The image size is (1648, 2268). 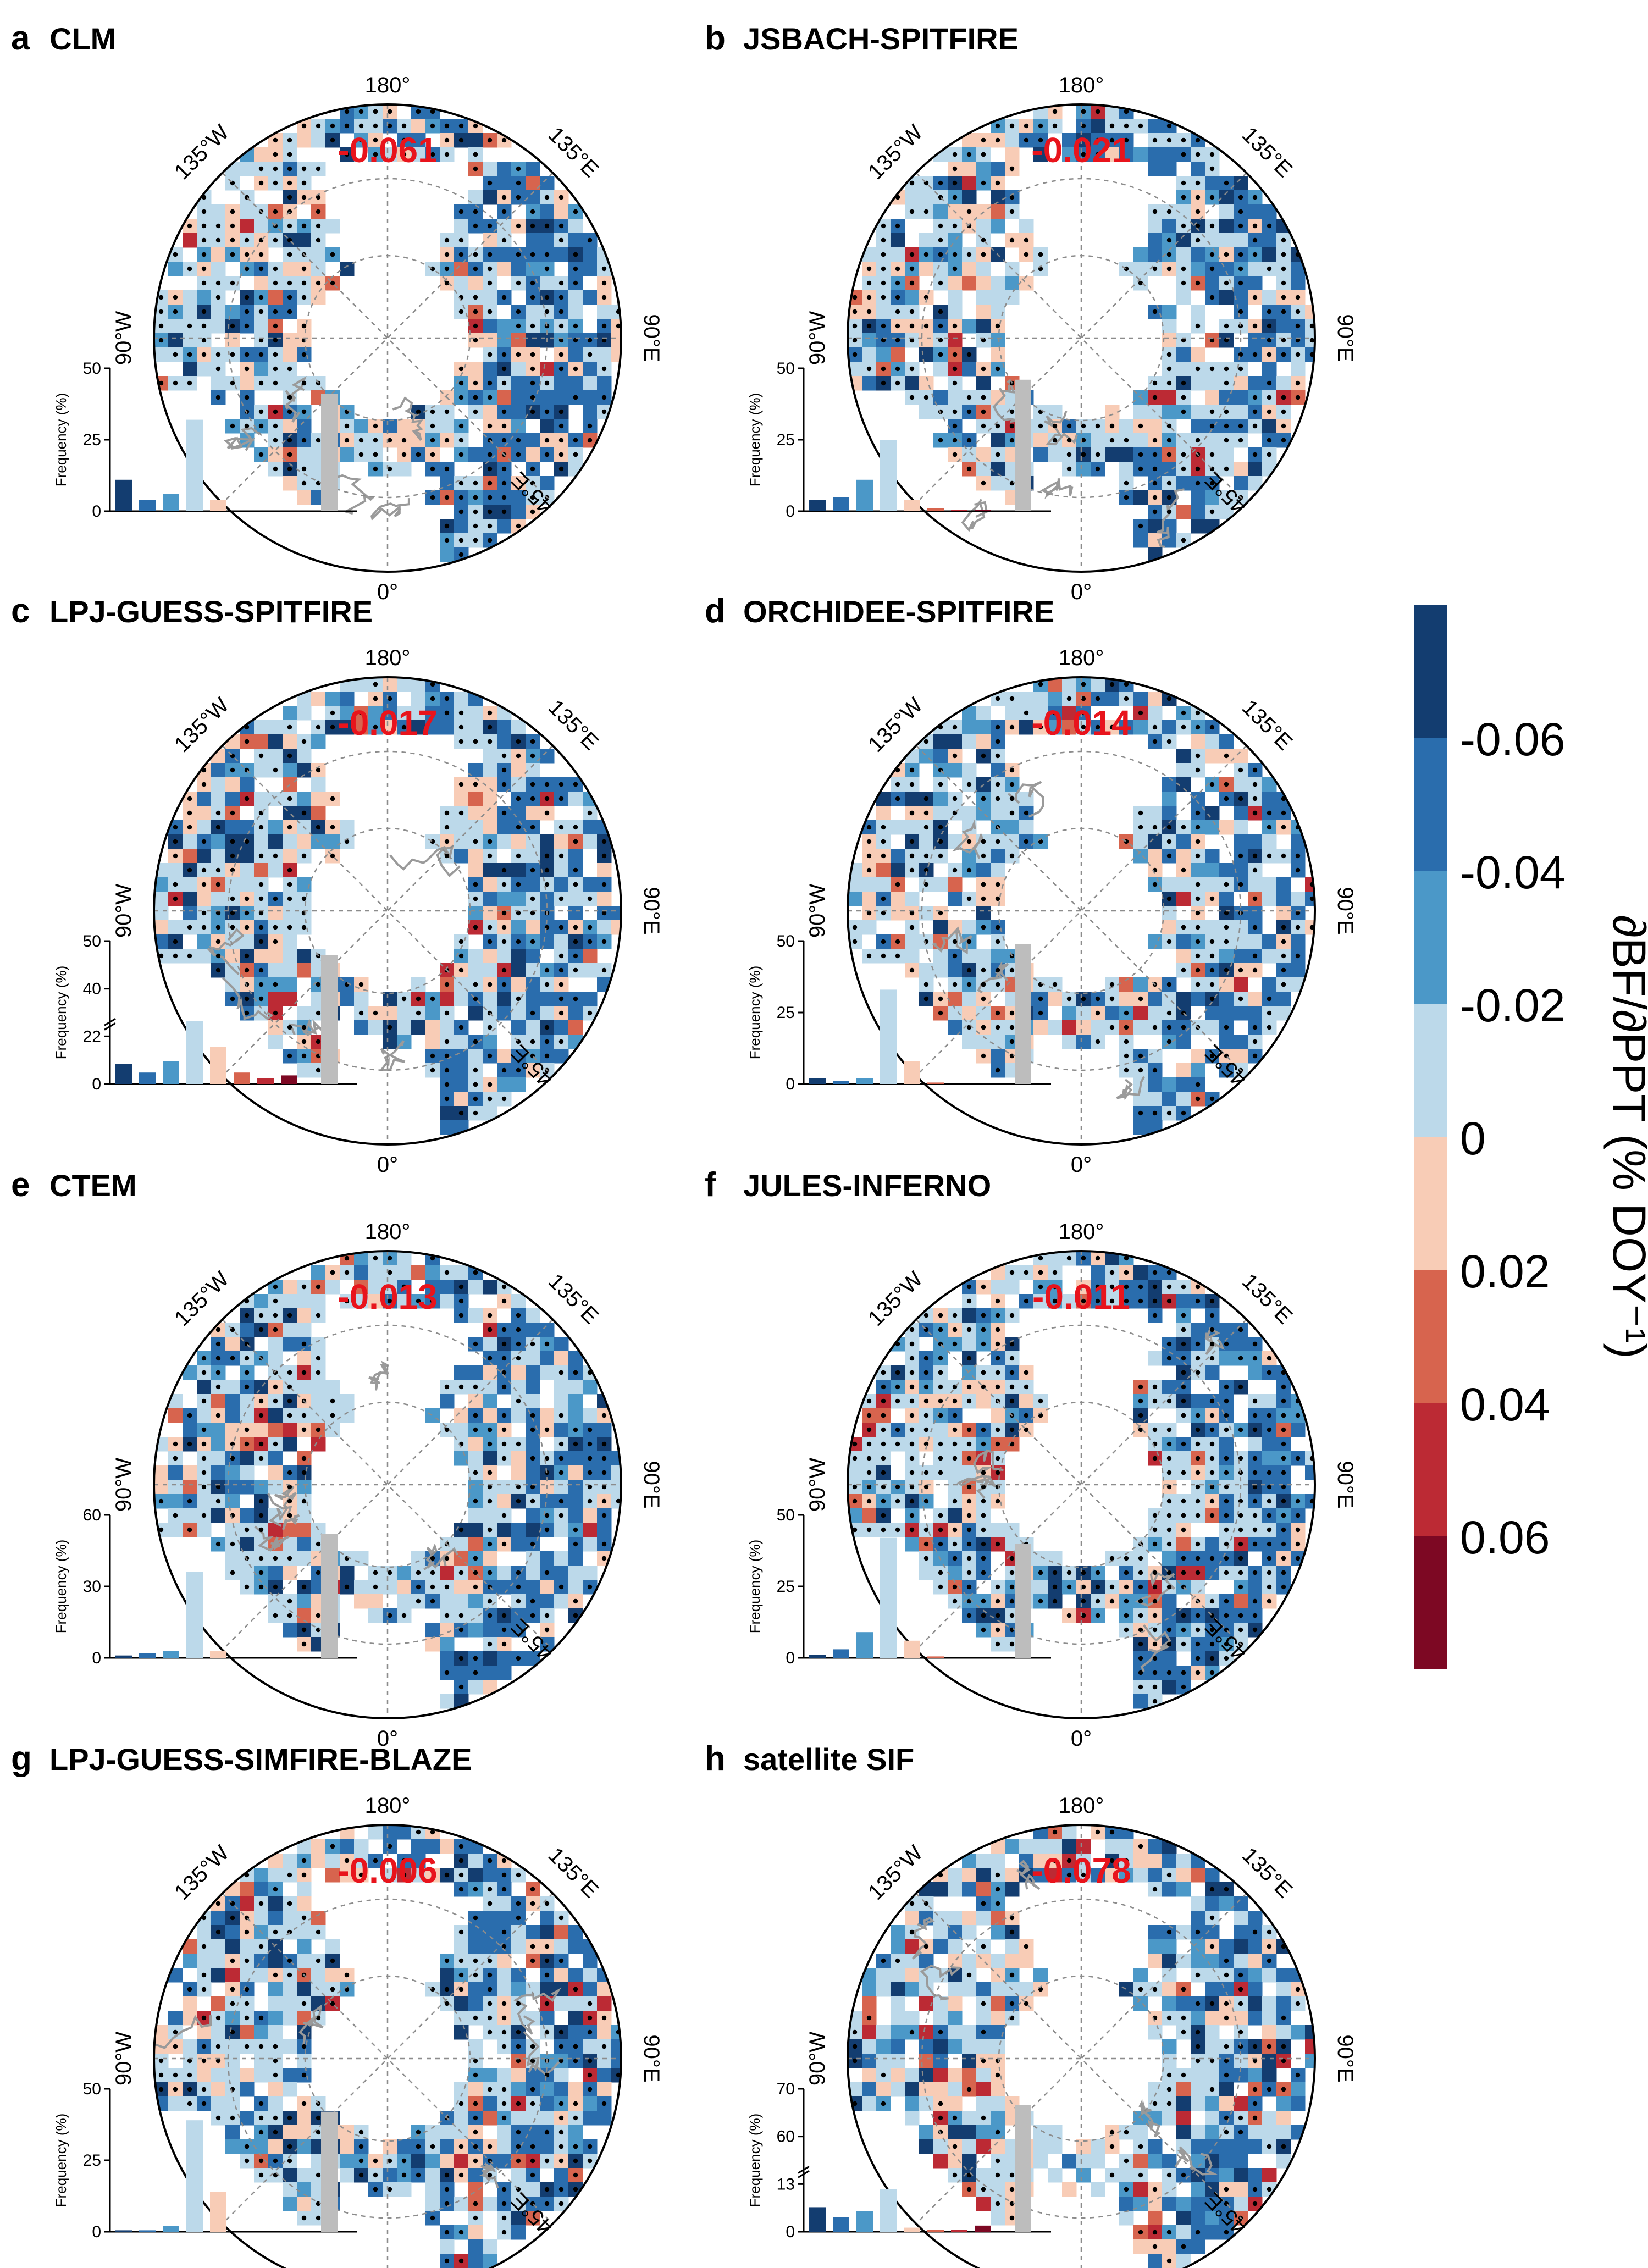 What do you see at coordinates (1081, 723) in the screenshot?
I see `mean-sensitivity-value: -0.014` at bounding box center [1081, 723].